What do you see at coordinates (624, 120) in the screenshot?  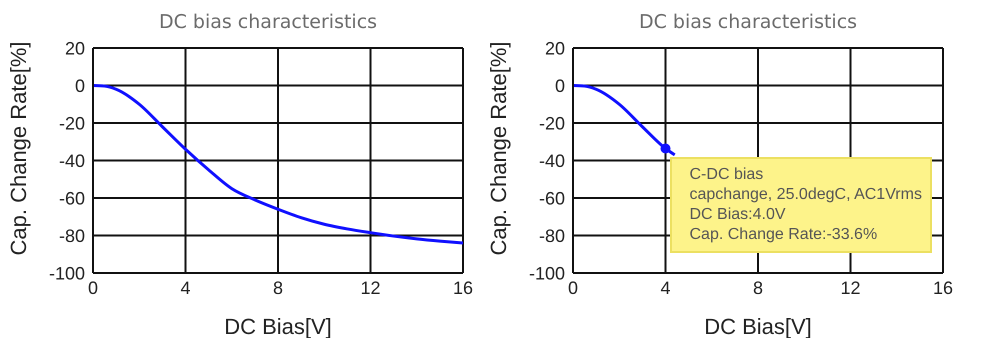 I see `line-series` at bounding box center [624, 120].